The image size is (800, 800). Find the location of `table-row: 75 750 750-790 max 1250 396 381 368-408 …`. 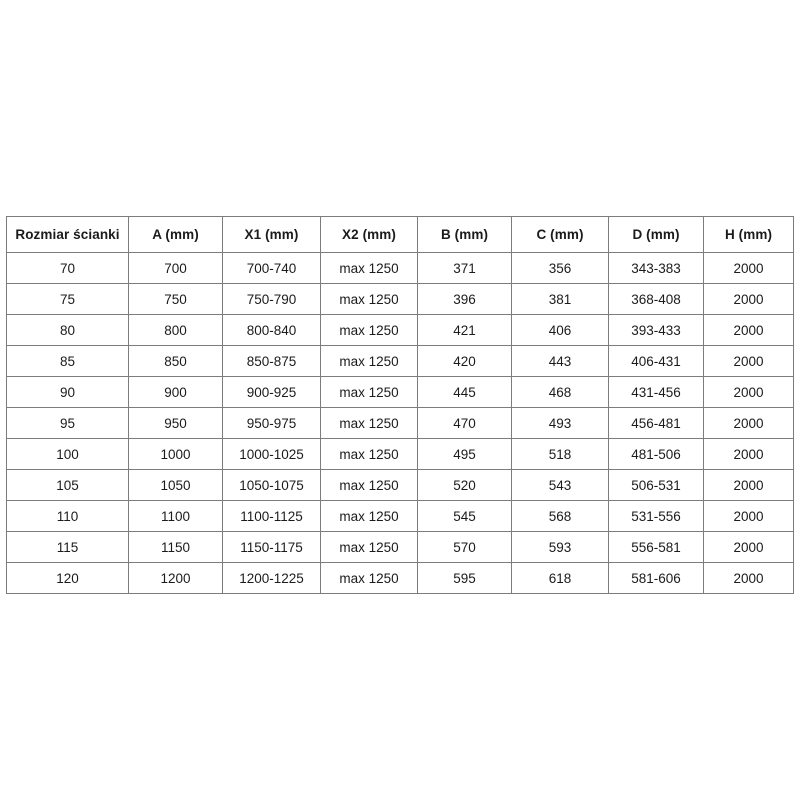

table-row: 75 750 750-790 max 1250 396 381 368-408 … is located at coordinates (400, 299).